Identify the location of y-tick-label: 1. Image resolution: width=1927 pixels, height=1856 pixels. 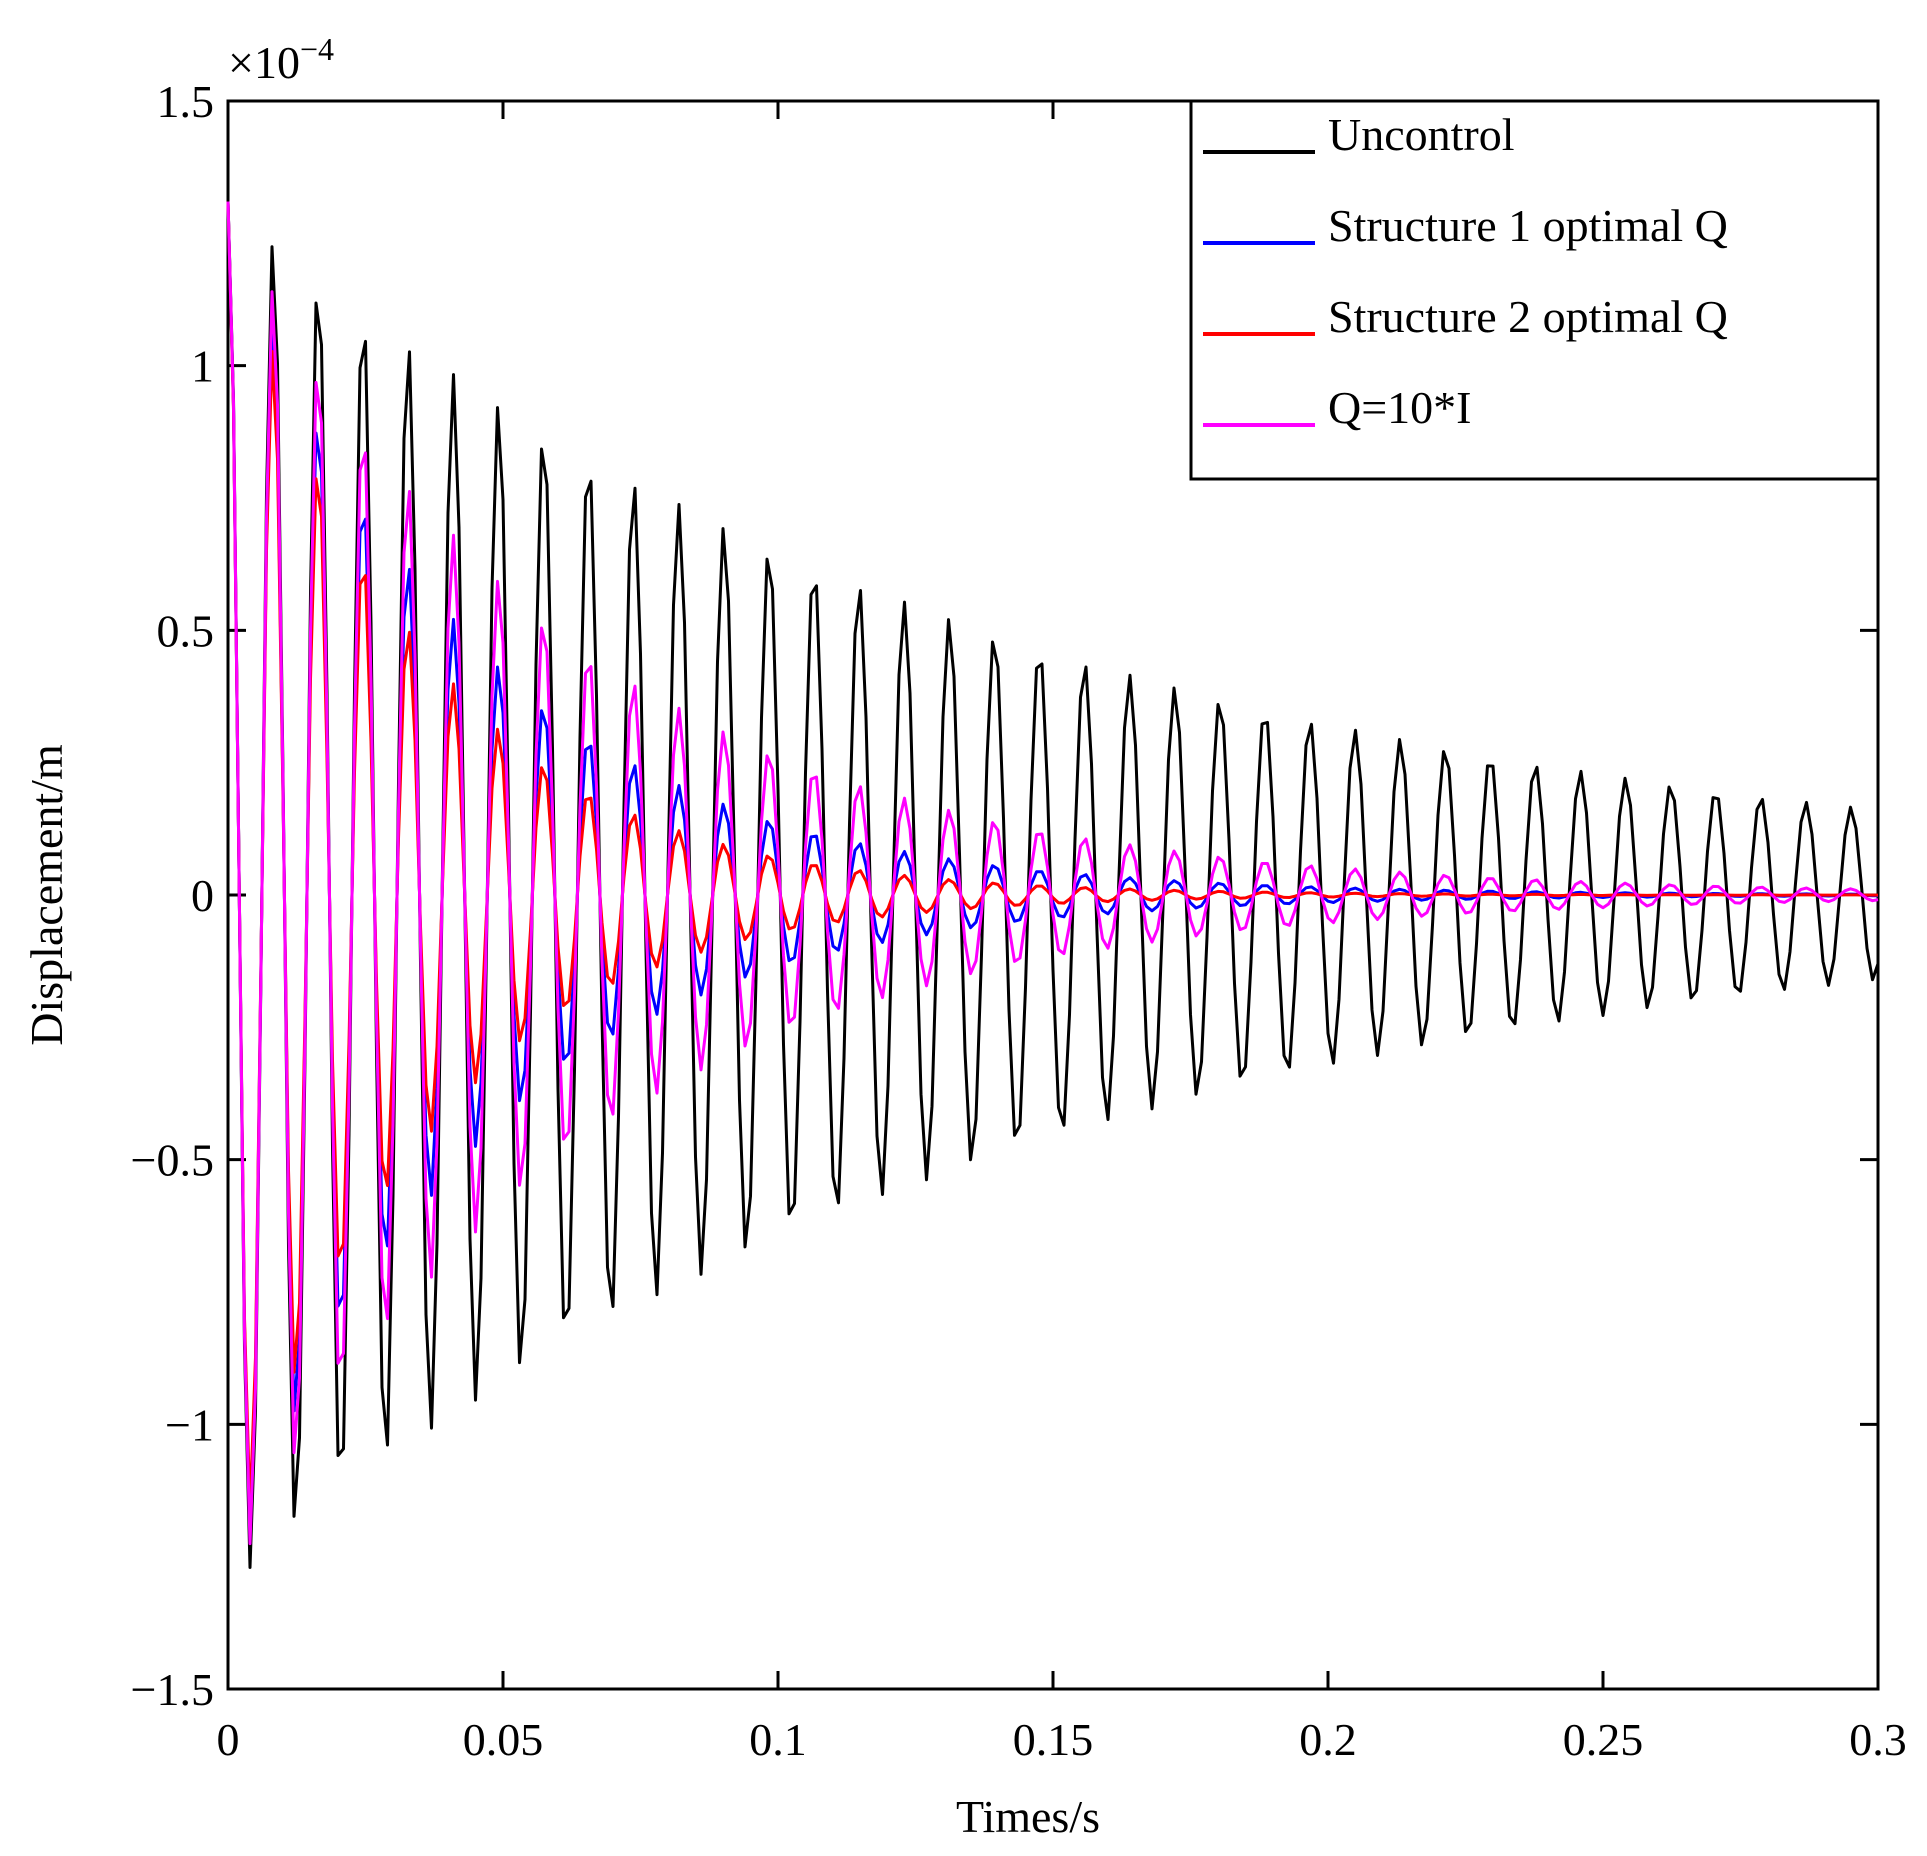
(202, 366).